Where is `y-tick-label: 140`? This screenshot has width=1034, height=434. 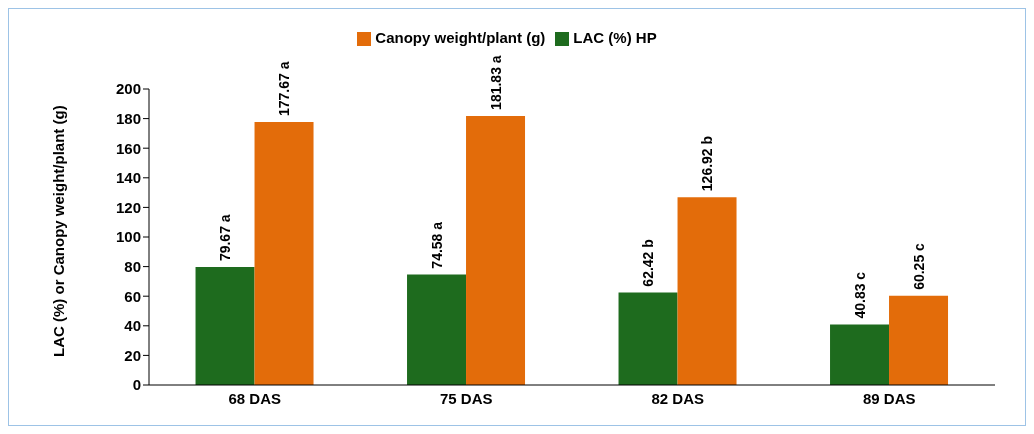 y-tick-label: 140 is located at coordinates (128, 178).